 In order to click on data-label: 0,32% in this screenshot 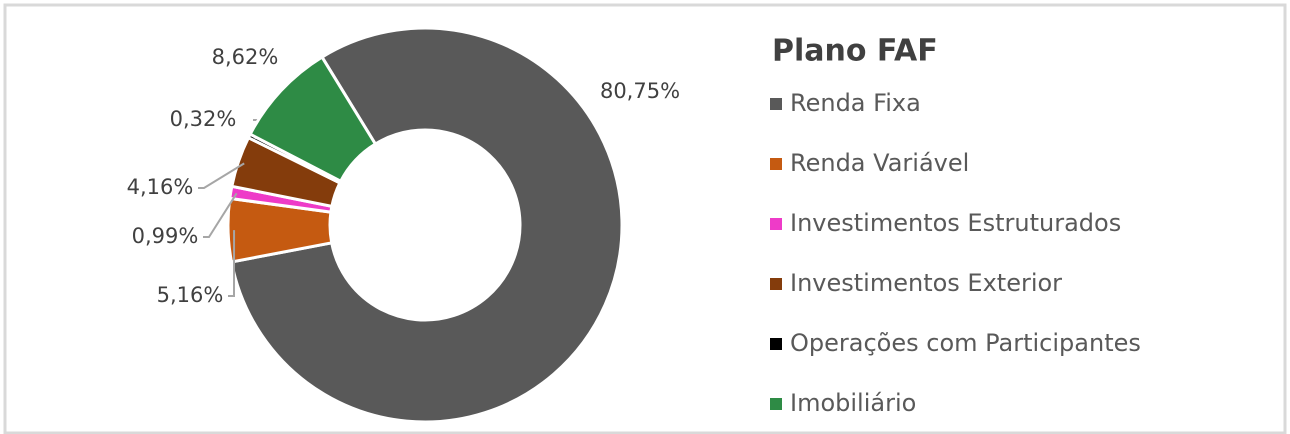, I will do `click(203, 119)`.